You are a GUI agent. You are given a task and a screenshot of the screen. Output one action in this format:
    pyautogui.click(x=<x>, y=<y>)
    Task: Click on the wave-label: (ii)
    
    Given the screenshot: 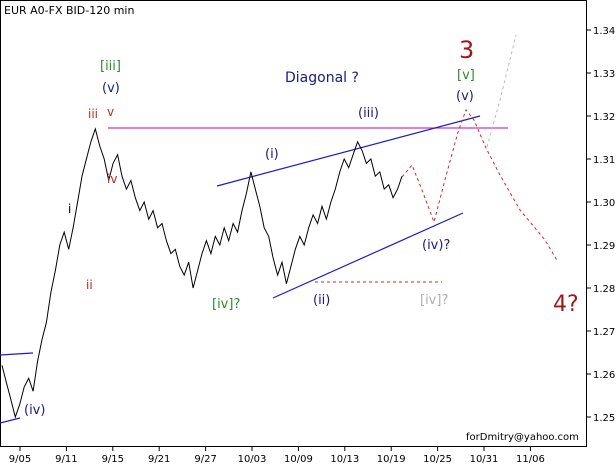 What is the action you would take?
    pyautogui.click(x=321, y=300)
    